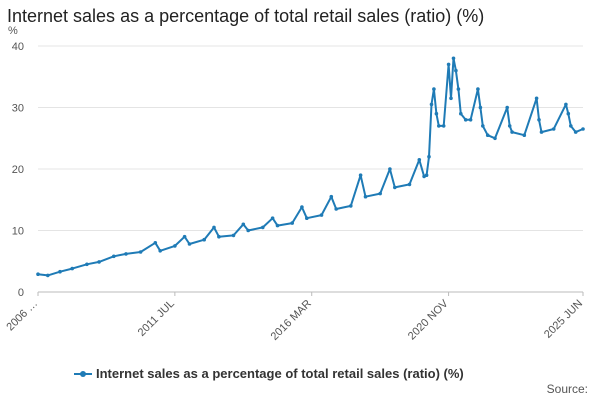 This screenshot has width=600, height=400. Describe the element at coordinates (428, 319) in the screenshot. I see `x-tick-label: 2020 NOV` at that location.